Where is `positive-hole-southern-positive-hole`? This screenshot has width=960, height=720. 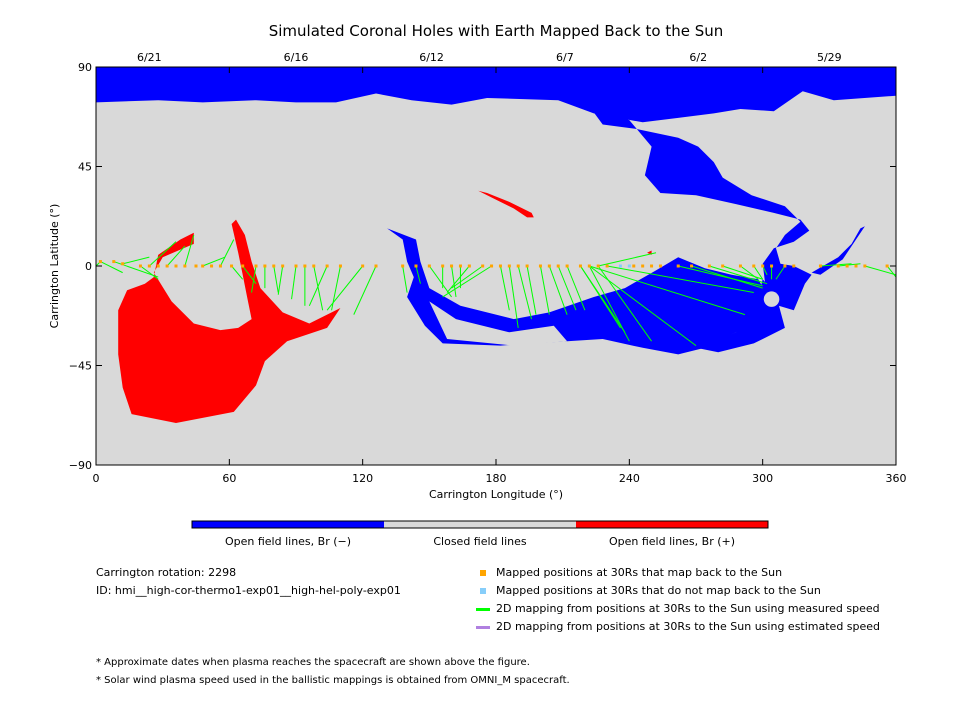
positive-hole-southern-positive-hole is located at coordinates (229, 321).